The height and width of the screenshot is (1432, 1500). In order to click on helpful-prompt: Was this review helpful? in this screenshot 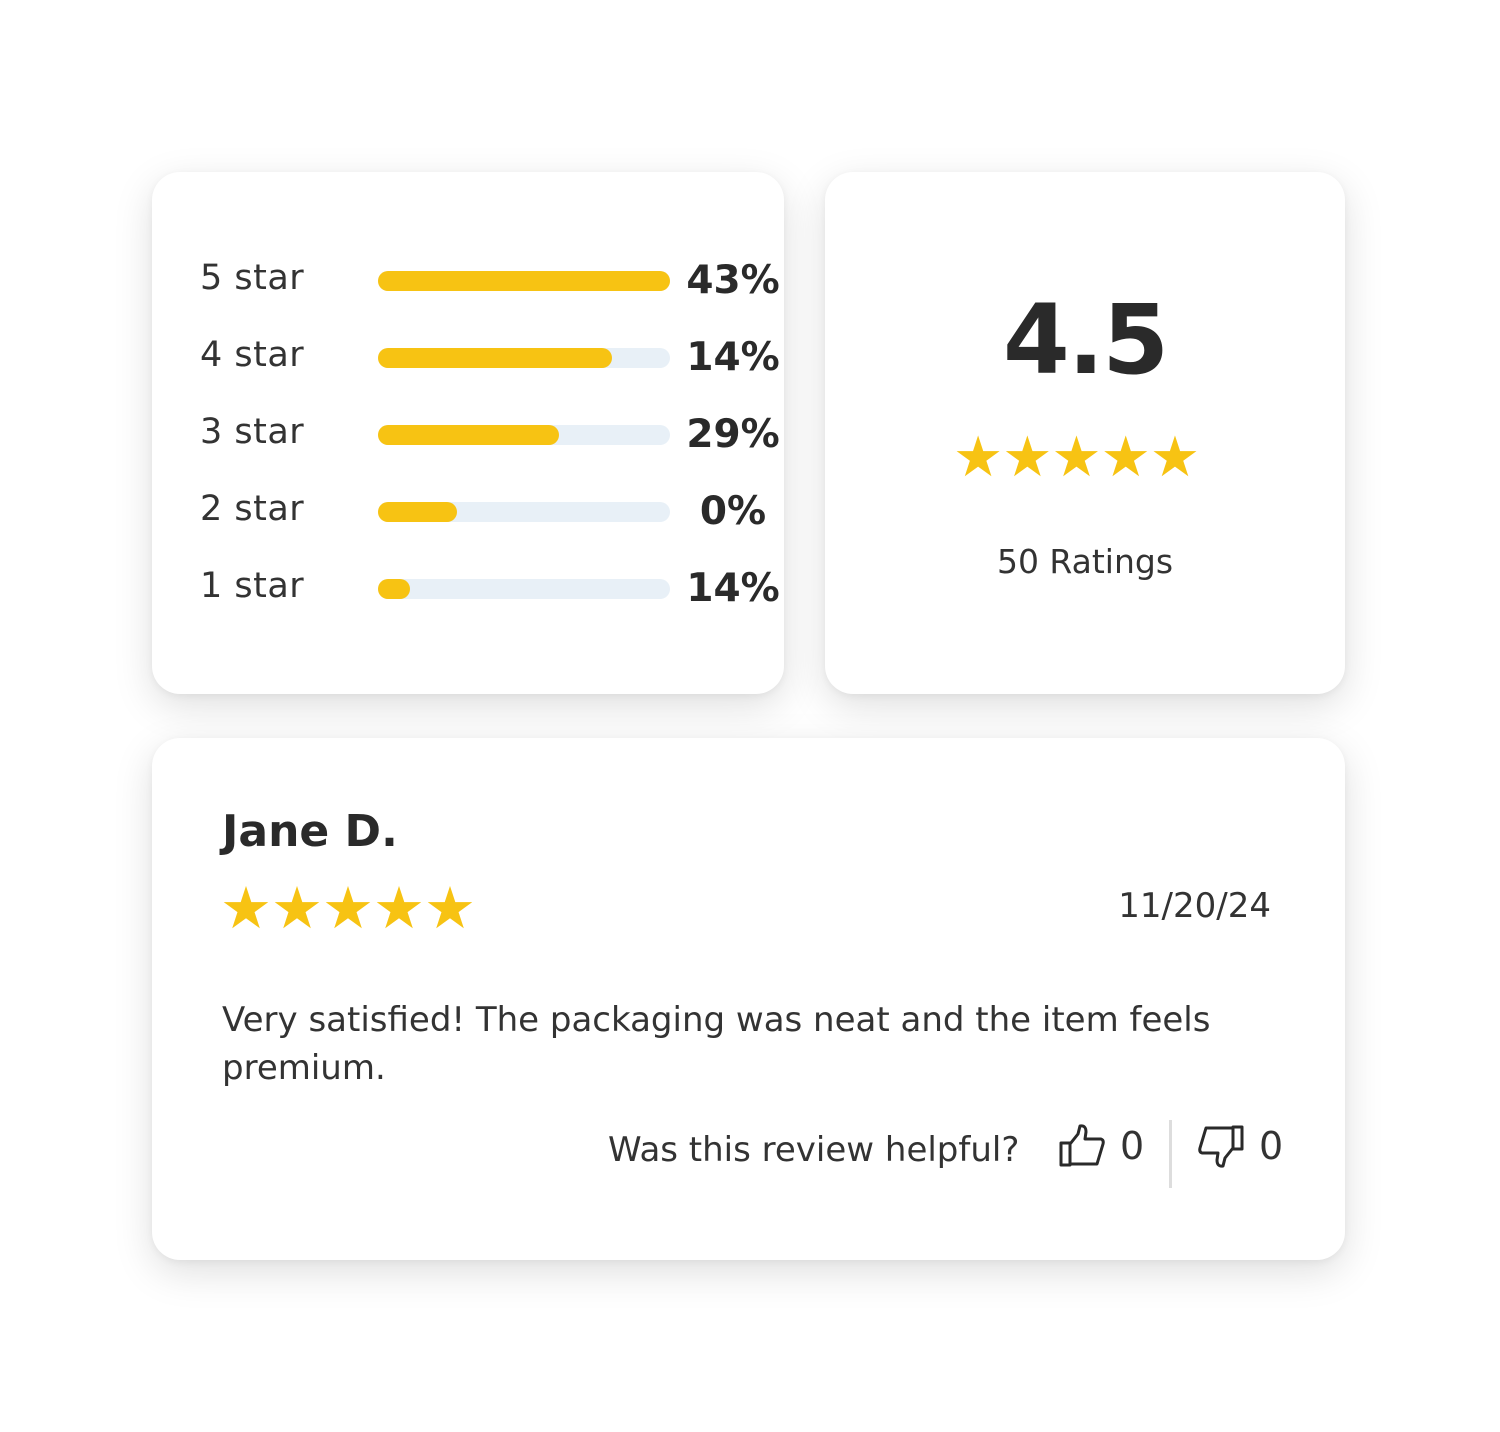, I will do `click(814, 1150)`.